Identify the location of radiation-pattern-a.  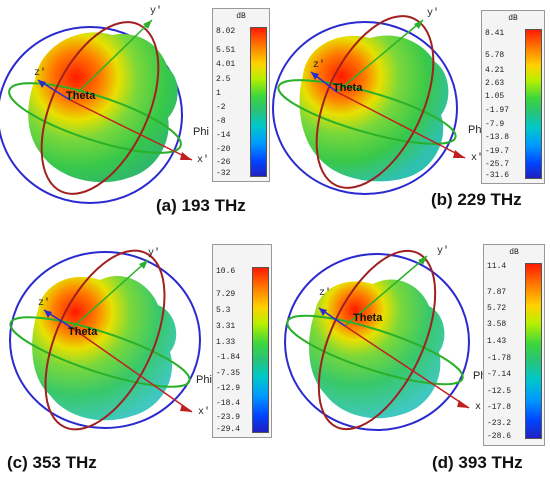
(96, 111).